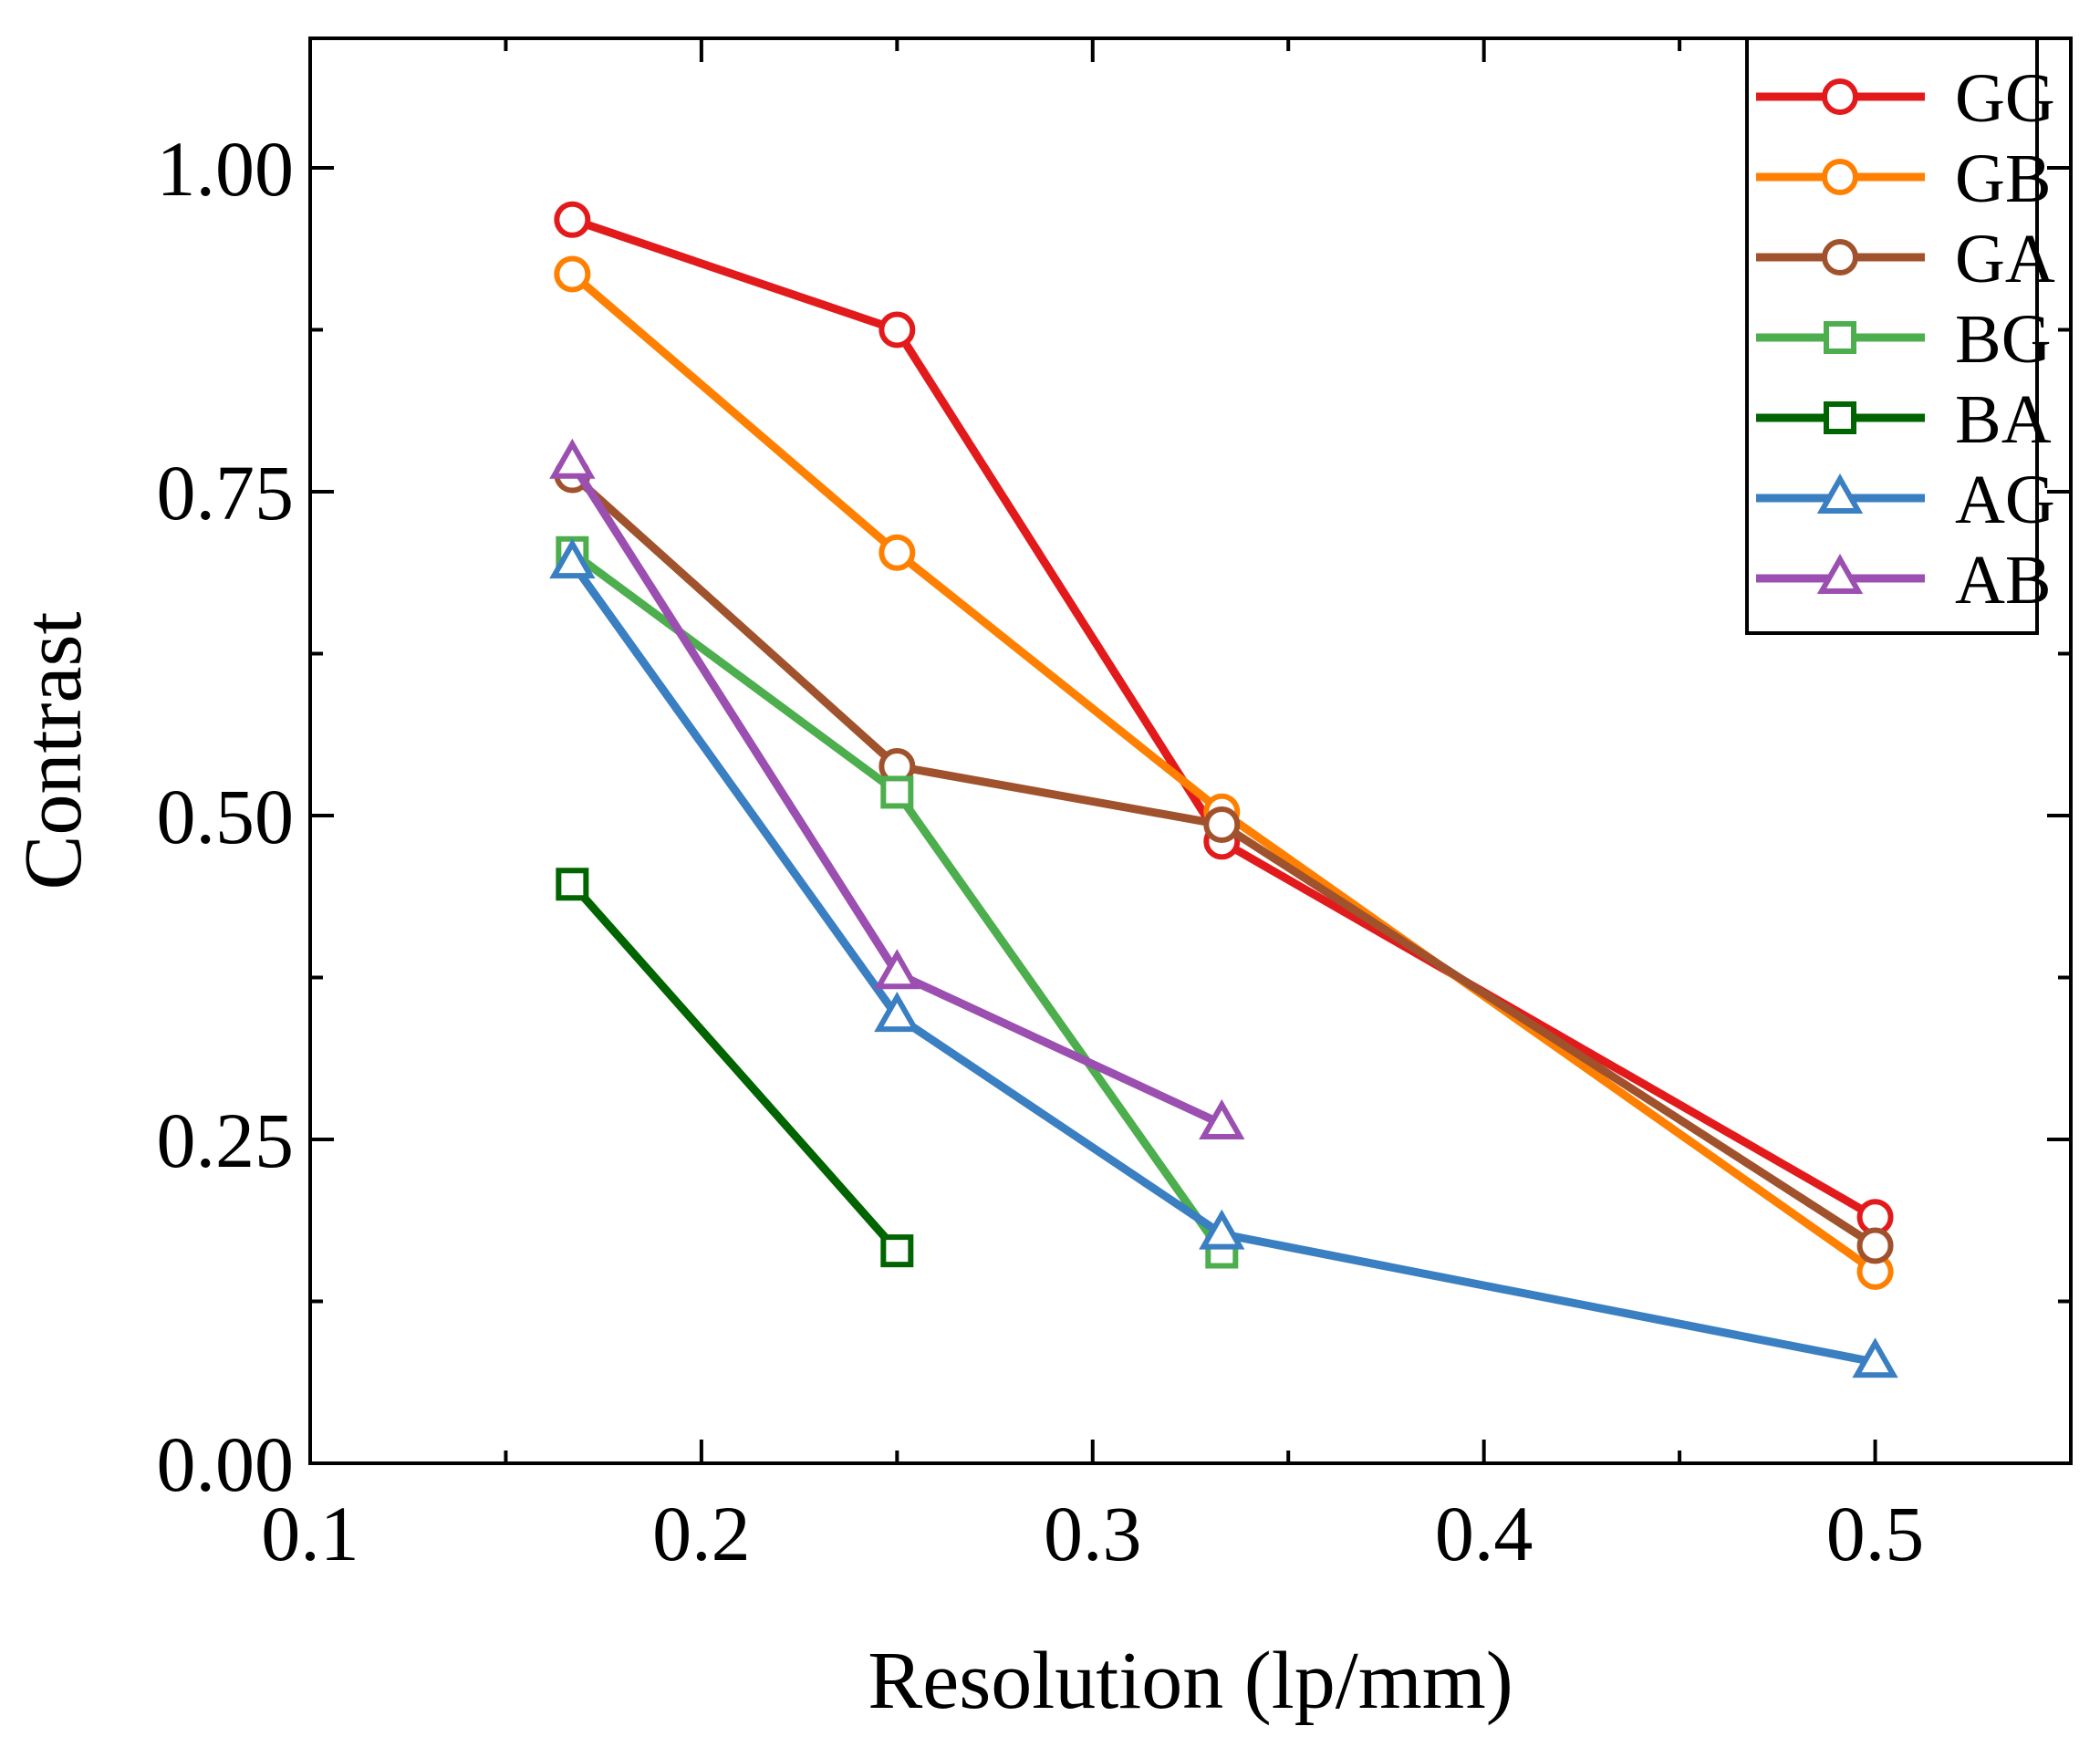  I want to click on y-tick-label: 0.50, so click(226, 816).